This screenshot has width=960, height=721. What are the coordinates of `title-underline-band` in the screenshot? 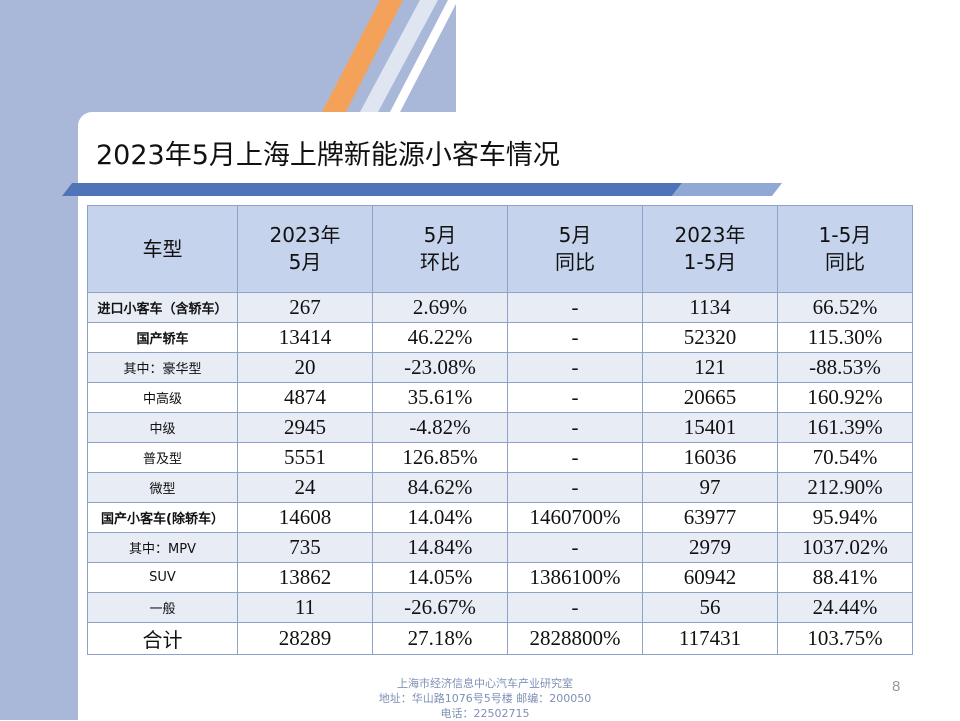 It's located at (412, 189).